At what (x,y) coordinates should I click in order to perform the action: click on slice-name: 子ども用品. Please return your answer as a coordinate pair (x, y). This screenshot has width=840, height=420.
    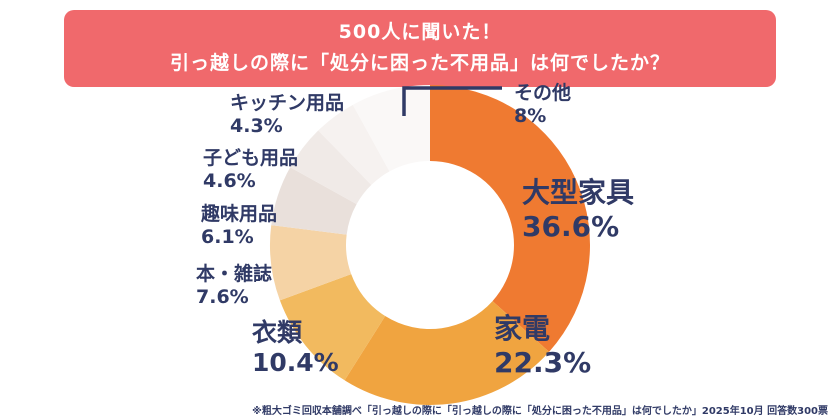
    Looking at the image, I should click on (251, 158).